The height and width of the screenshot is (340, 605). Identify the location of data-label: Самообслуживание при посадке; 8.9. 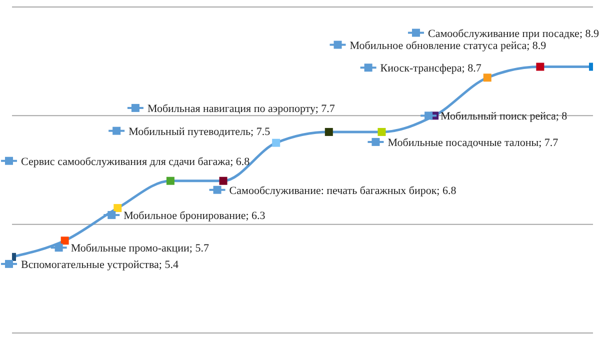
(514, 34).